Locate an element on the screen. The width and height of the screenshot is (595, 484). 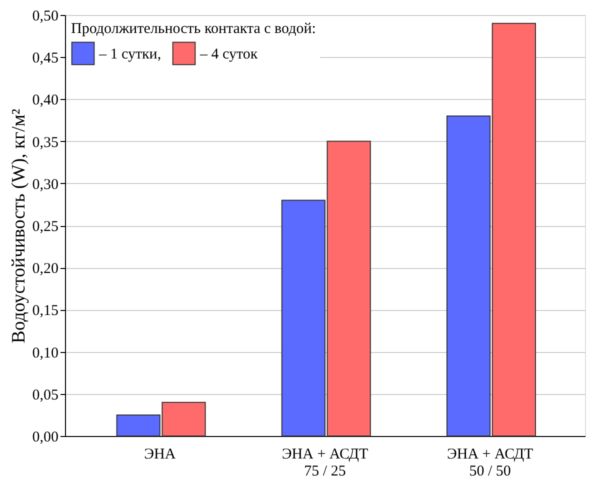
legend-label: – 1 сутки, is located at coordinates (130, 54).